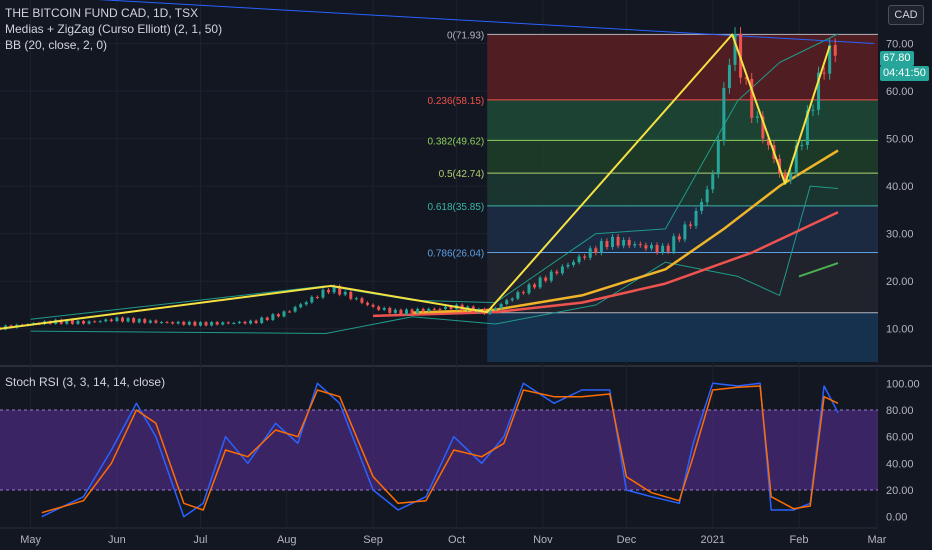 The width and height of the screenshot is (932, 550). What do you see at coordinates (900, 140) in the screenshot?
I see `y-tick-main-2: 50.00` at bounding box center [900, 140].